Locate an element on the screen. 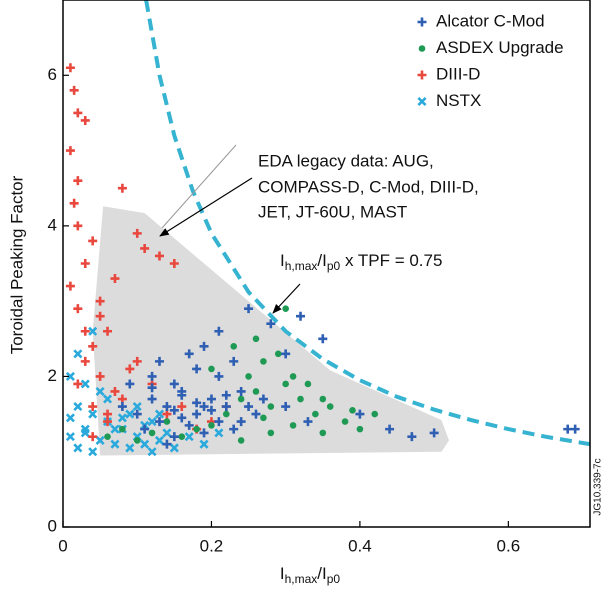 Image resolution: width=605 pixels, height=598 pixels. y-tick-label: 0 is located at coordinates (52, 525).